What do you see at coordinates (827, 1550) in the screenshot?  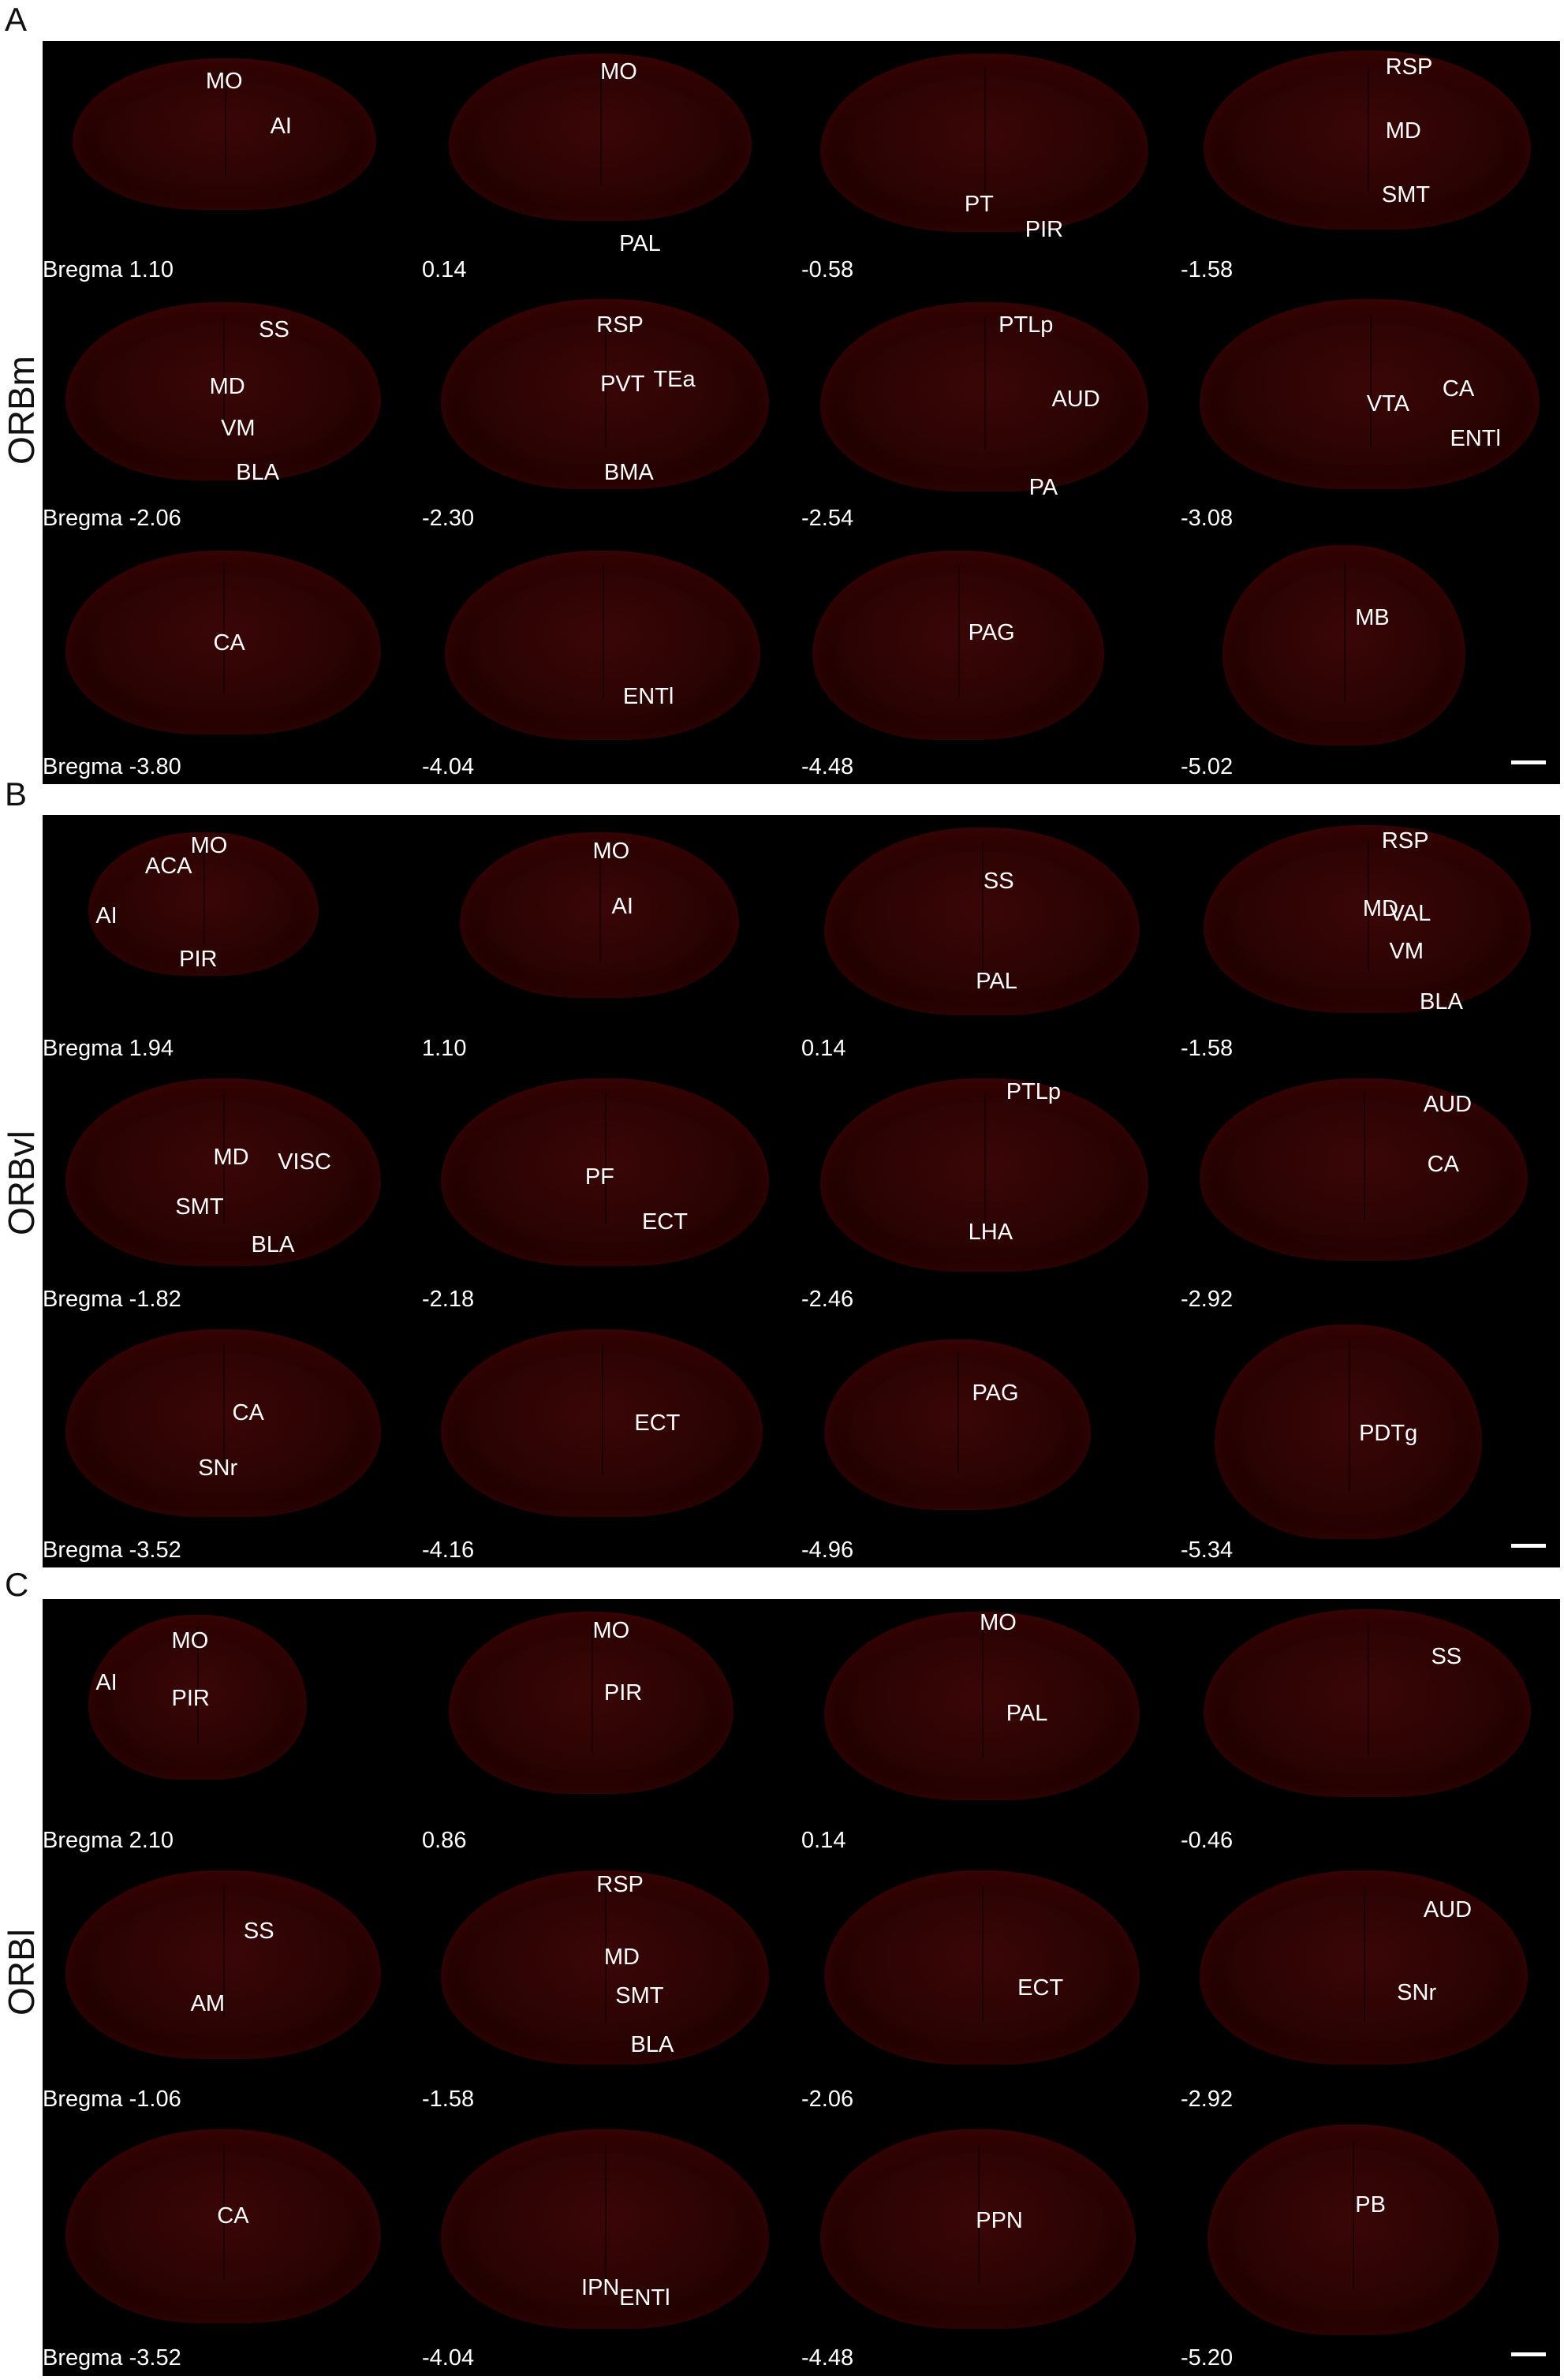 I see `bregma-coordinate: -4.96` at bounding box center [827, 1550].